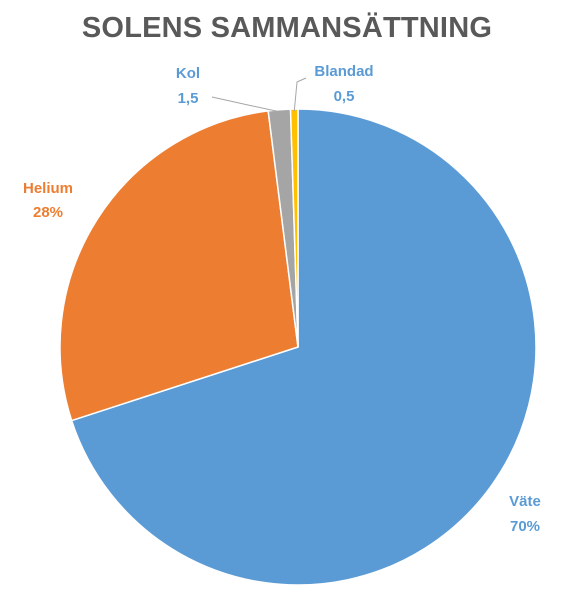 The height and width of the screenshot is (616, 574). I want to click on leader-lines, so click(259, 95).